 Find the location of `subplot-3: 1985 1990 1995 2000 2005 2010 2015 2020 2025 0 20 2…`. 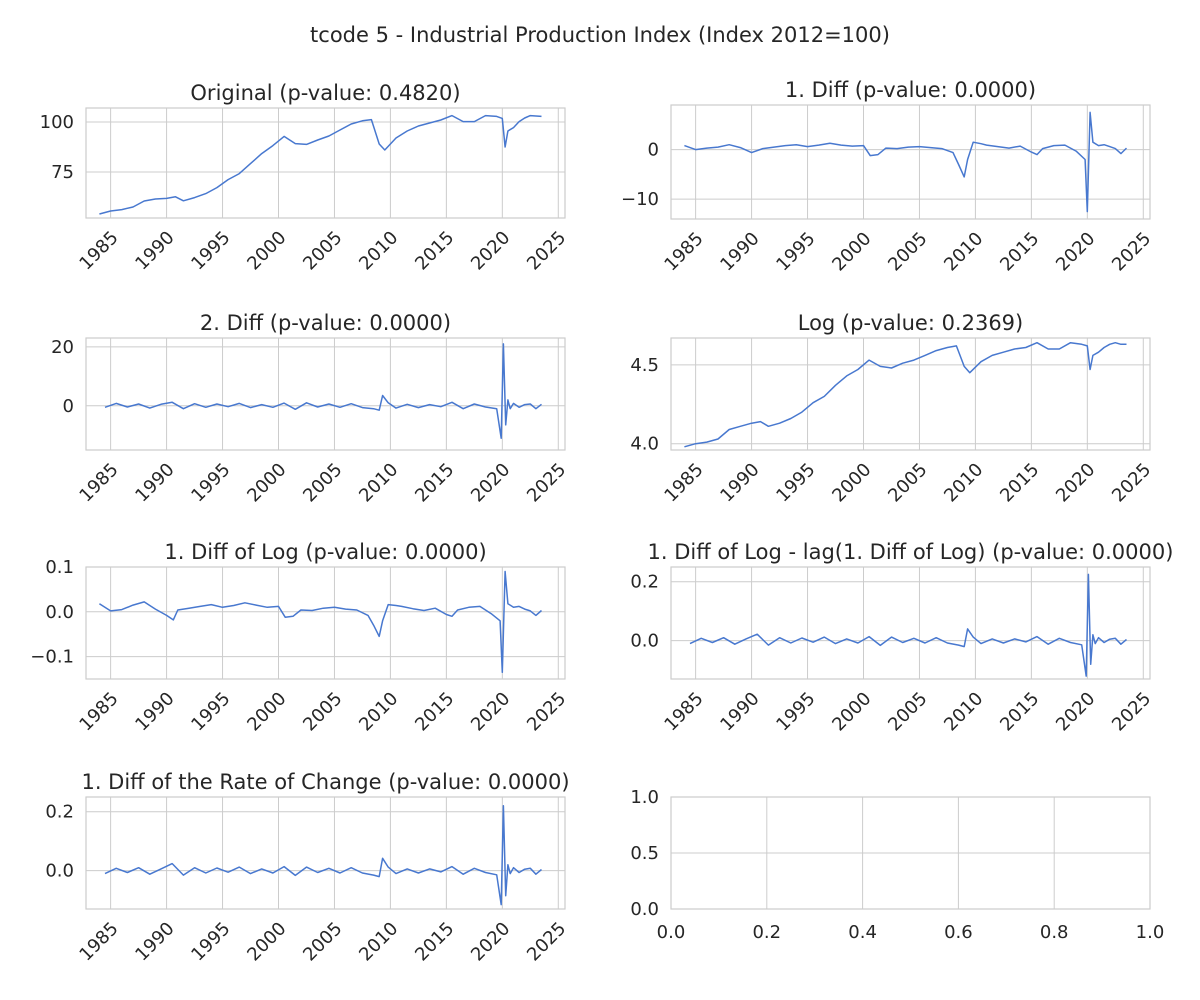

subplot-3: 1985 1990 1995 2000 2005 2010 2015 2020 2025 0 20 2… is located at coordinates (310, 408).